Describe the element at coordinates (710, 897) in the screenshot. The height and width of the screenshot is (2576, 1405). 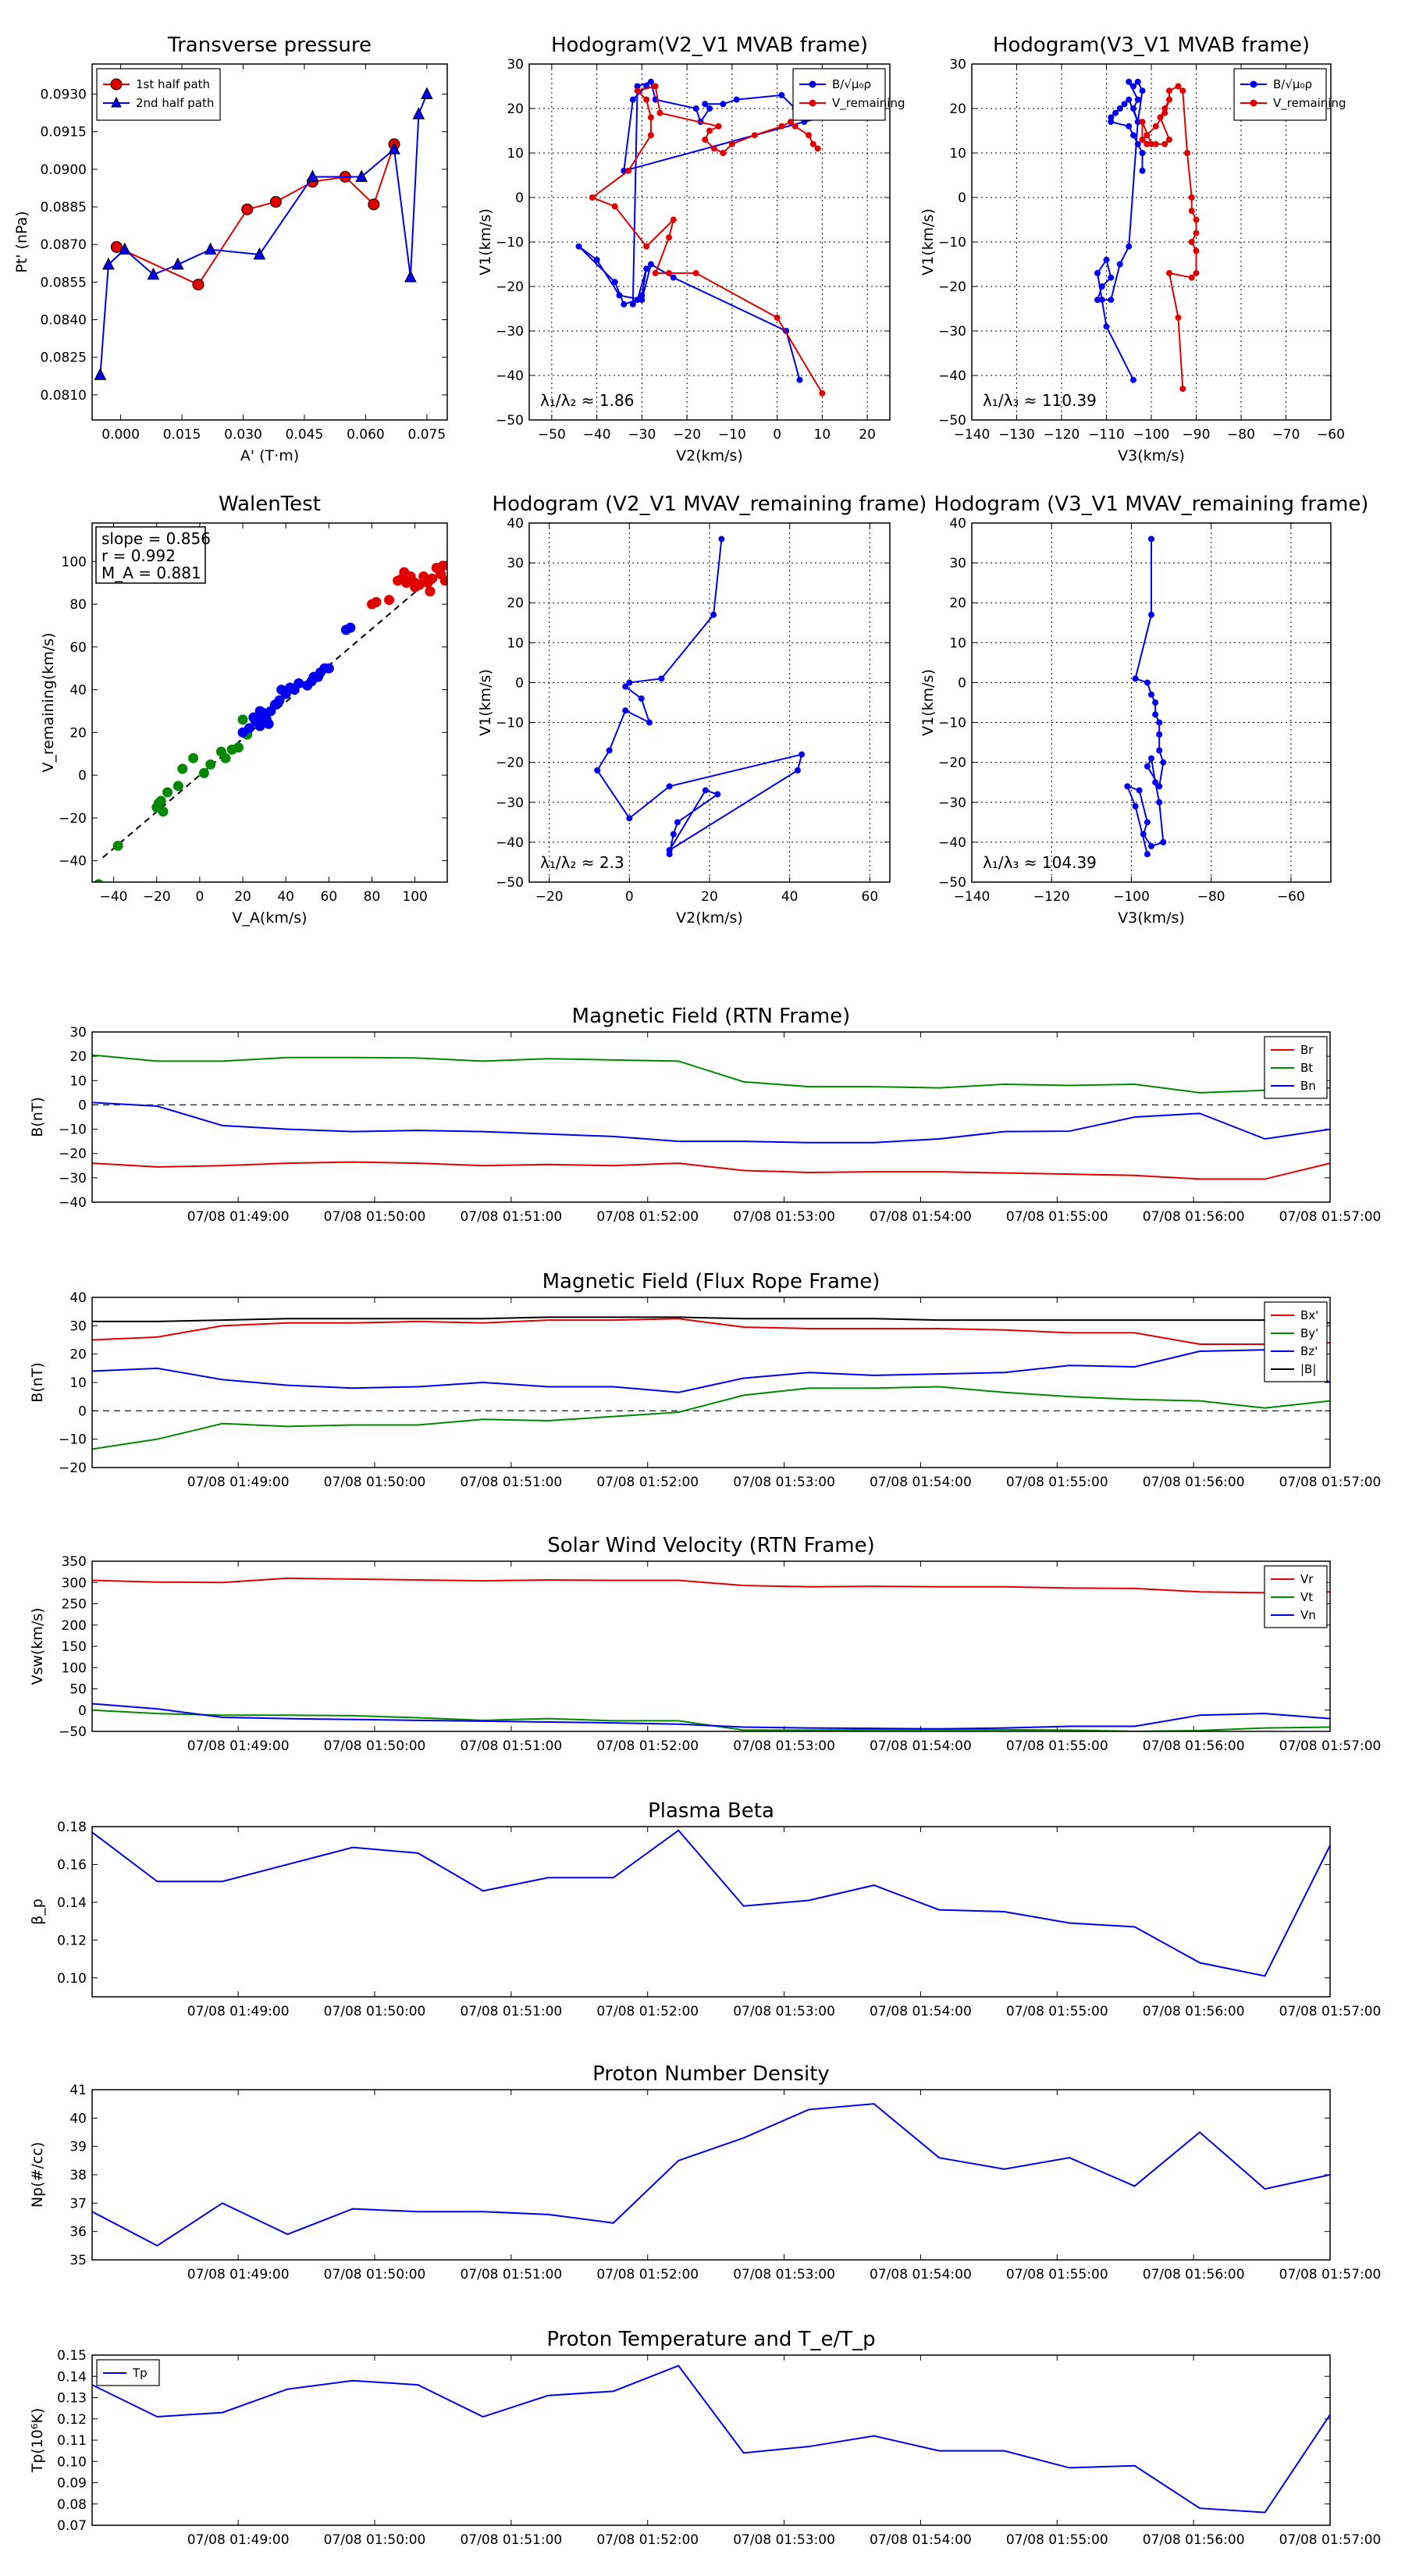
I see `x-tick-label: 20` at that location.